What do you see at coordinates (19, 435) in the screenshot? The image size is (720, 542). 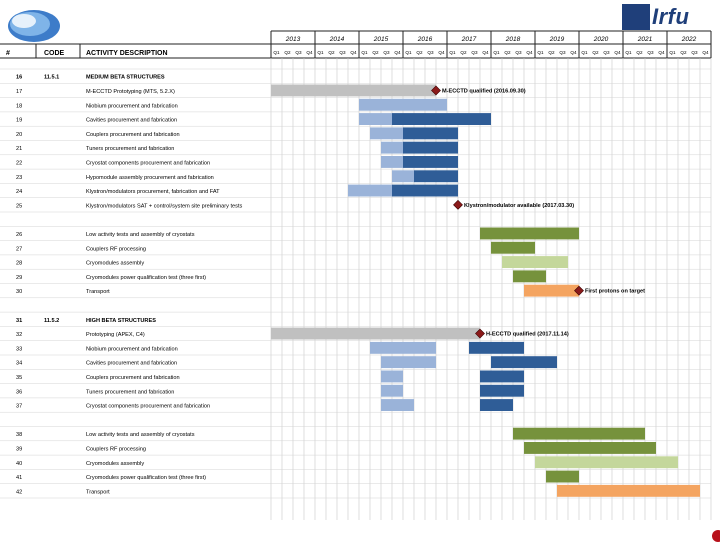 I see `row-id: 38` at bounding box center [19, 435].